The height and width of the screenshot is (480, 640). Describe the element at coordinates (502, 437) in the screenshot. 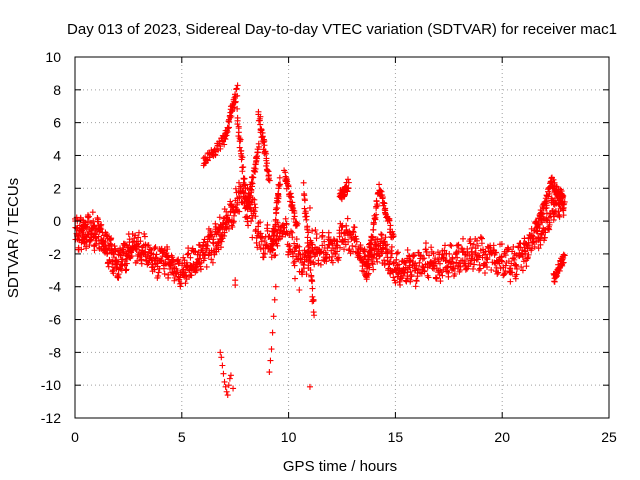

I see `x-tick-label: 20` at that location.